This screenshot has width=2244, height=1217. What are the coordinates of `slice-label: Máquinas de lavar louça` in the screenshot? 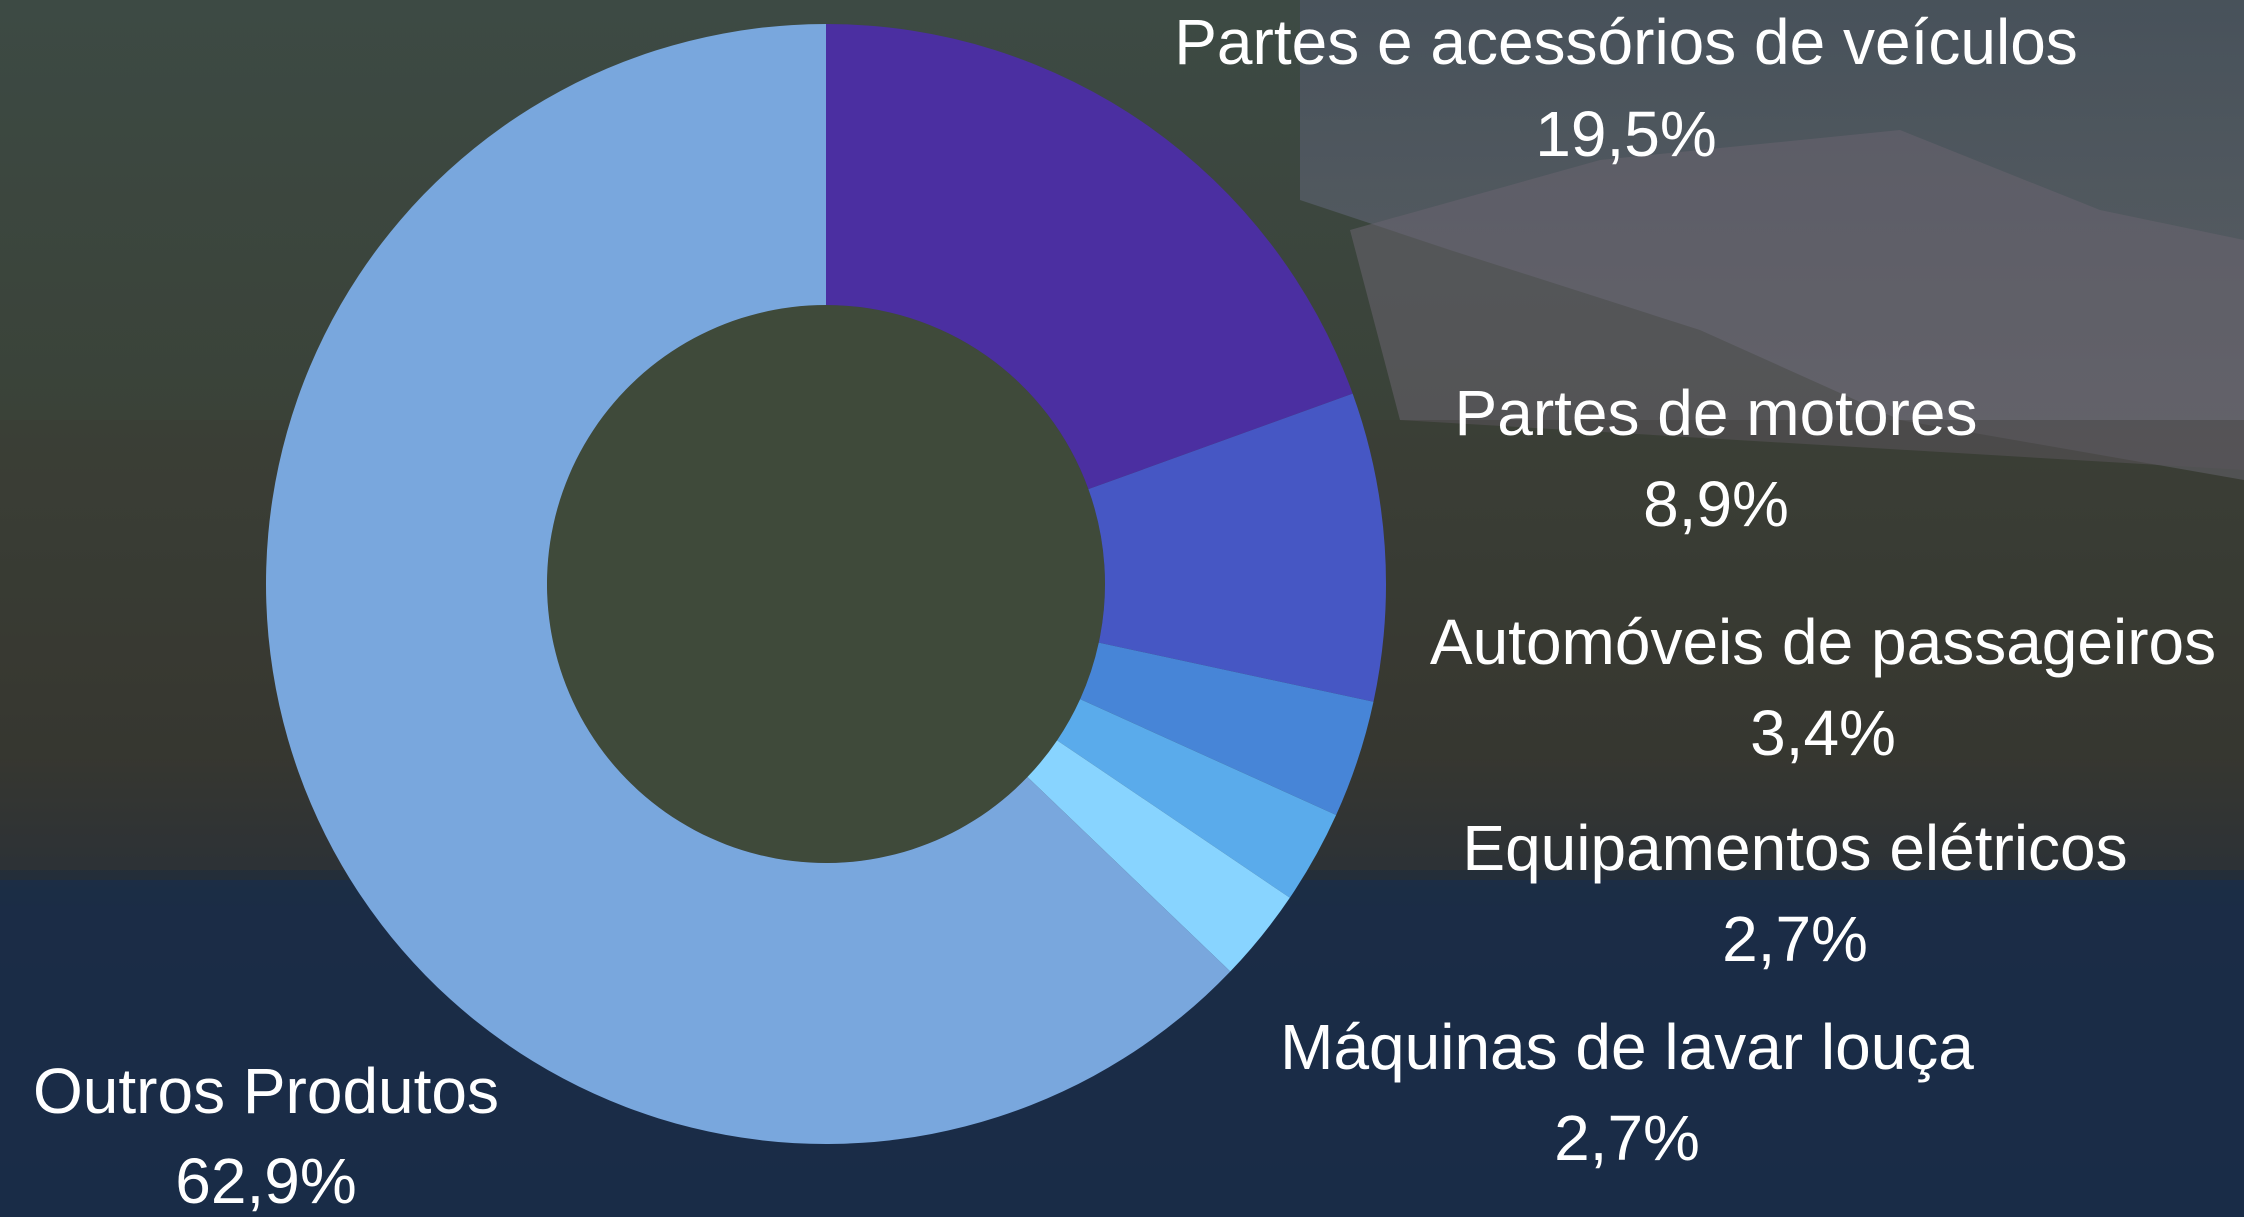 It's located at (1627, 1047).